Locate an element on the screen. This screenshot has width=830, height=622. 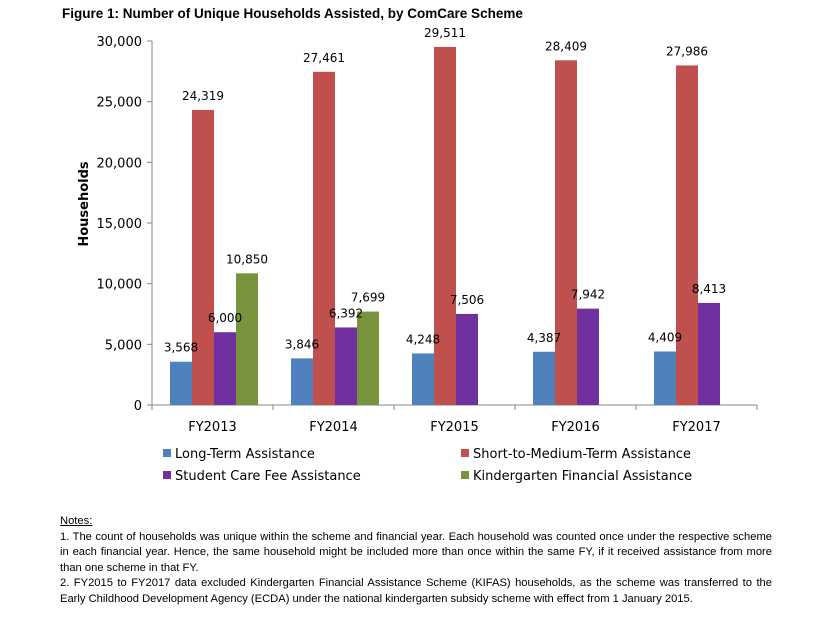
x-tick-label: FY2016 is located at coordinates (575, 427).